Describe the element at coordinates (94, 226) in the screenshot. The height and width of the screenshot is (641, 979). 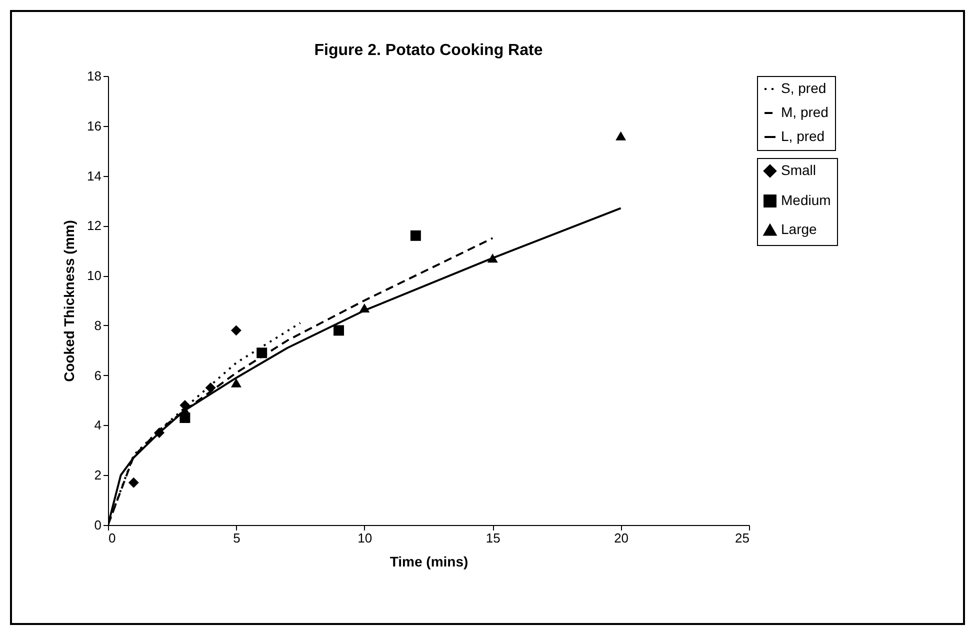
I see `y-tick-label: 12` at that location.